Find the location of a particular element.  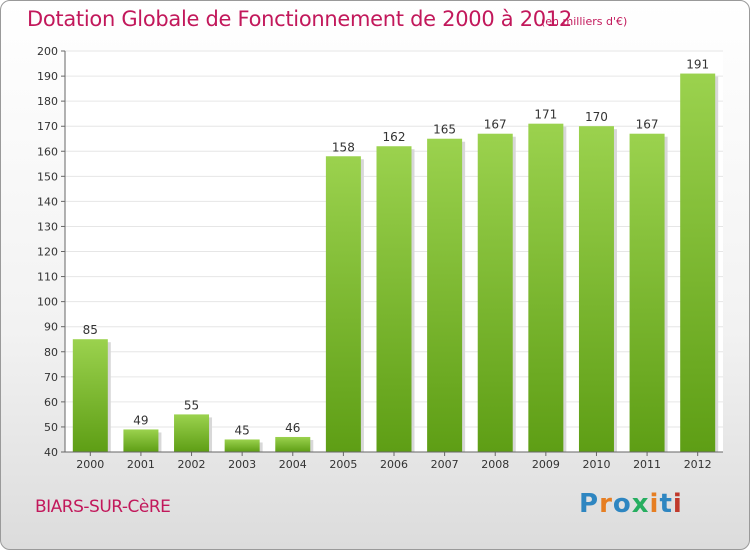

x-tick-label: 2001 is located at coordinates (141, 464).